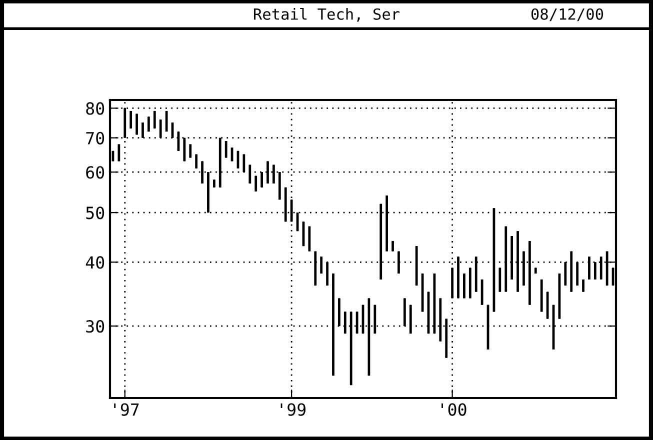 This screenshot has width=653, height=440. I want to click on x-tick-label: '00, so click(454, 409).